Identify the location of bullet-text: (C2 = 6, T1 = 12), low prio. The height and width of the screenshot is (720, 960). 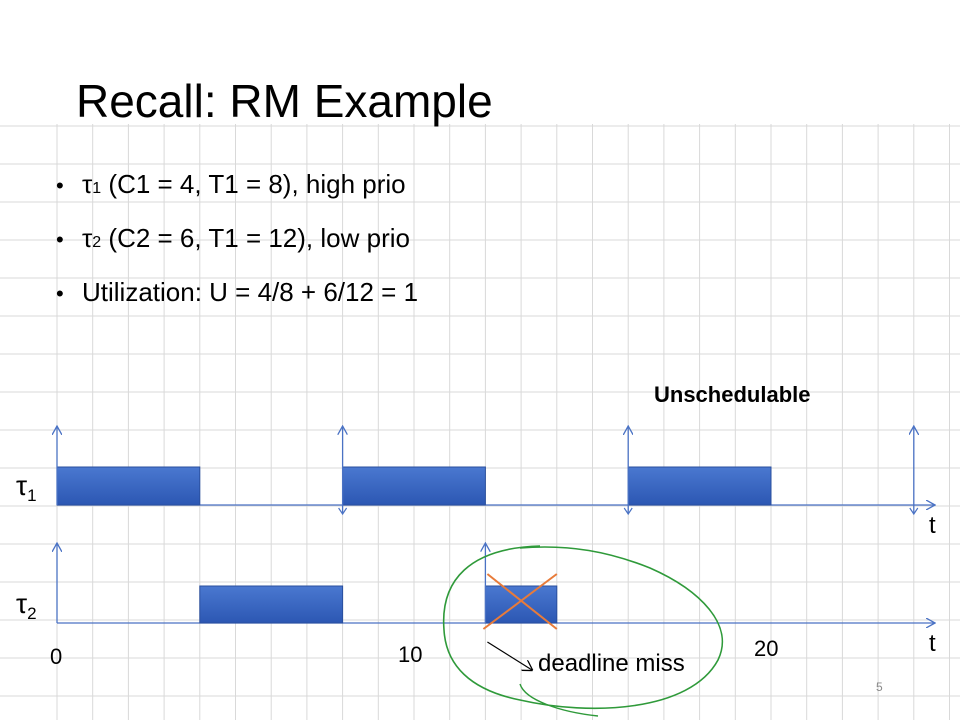
(255, 238).